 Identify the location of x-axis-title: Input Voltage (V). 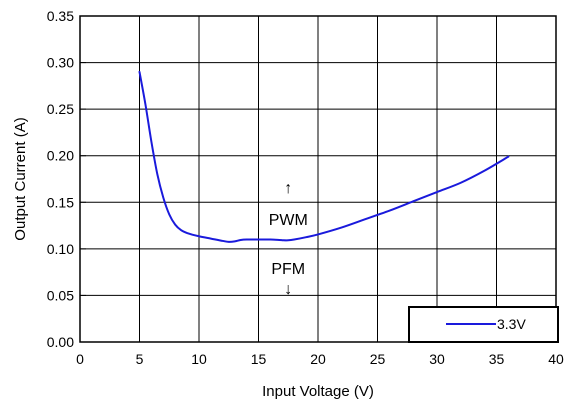
(318, 391).